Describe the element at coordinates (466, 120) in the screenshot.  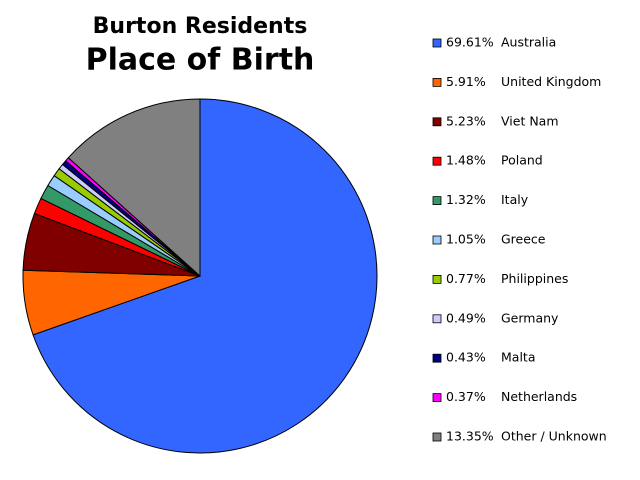
I see `legend-value: 5.23%` at that location.